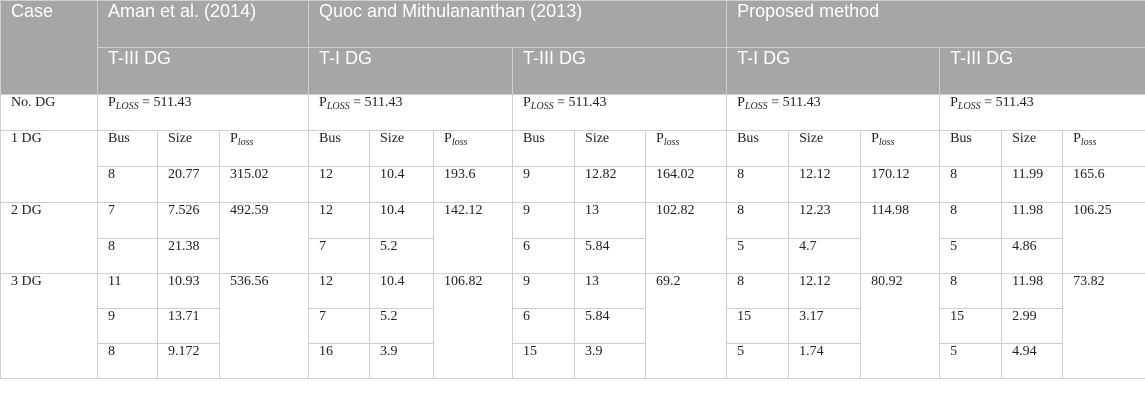  I want to click on ploss-cell: 80.92, so click(900, 326).